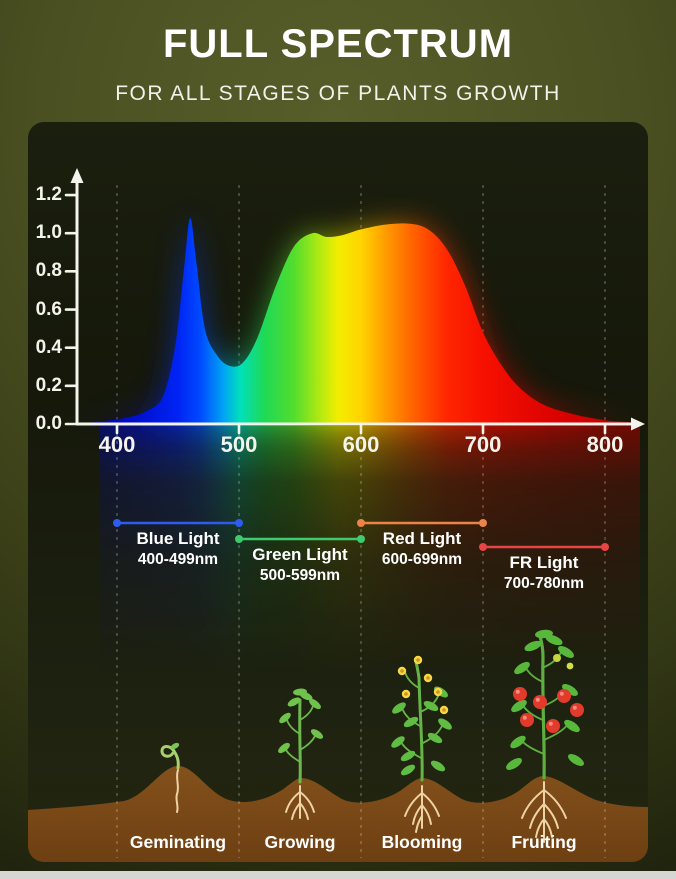 The height and width of the screenshot is (879, 676). What do you see at coordinates (239, 444) in the screenshot?
I see `x-tick-label: 500` at bounding box center [239, 444].